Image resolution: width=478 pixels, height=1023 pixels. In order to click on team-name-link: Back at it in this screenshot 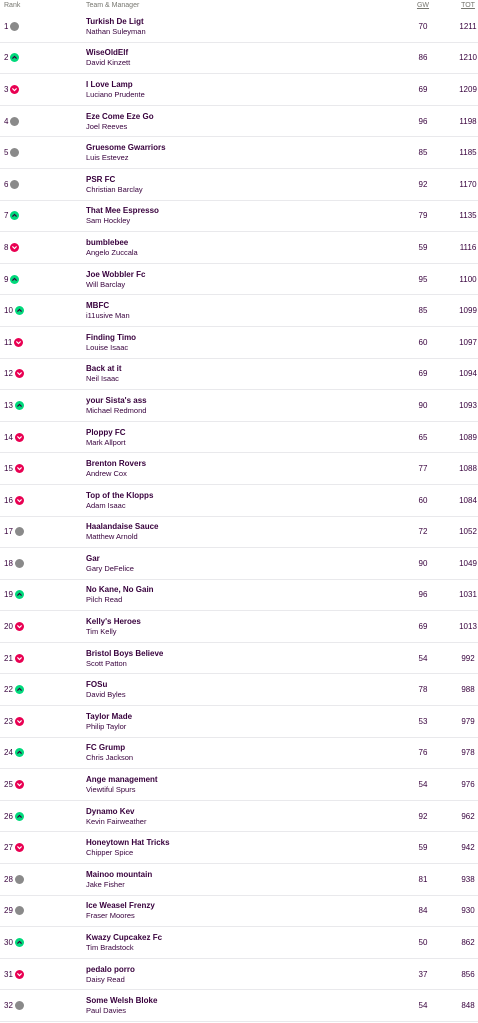, I will do `click(104, 369)`.